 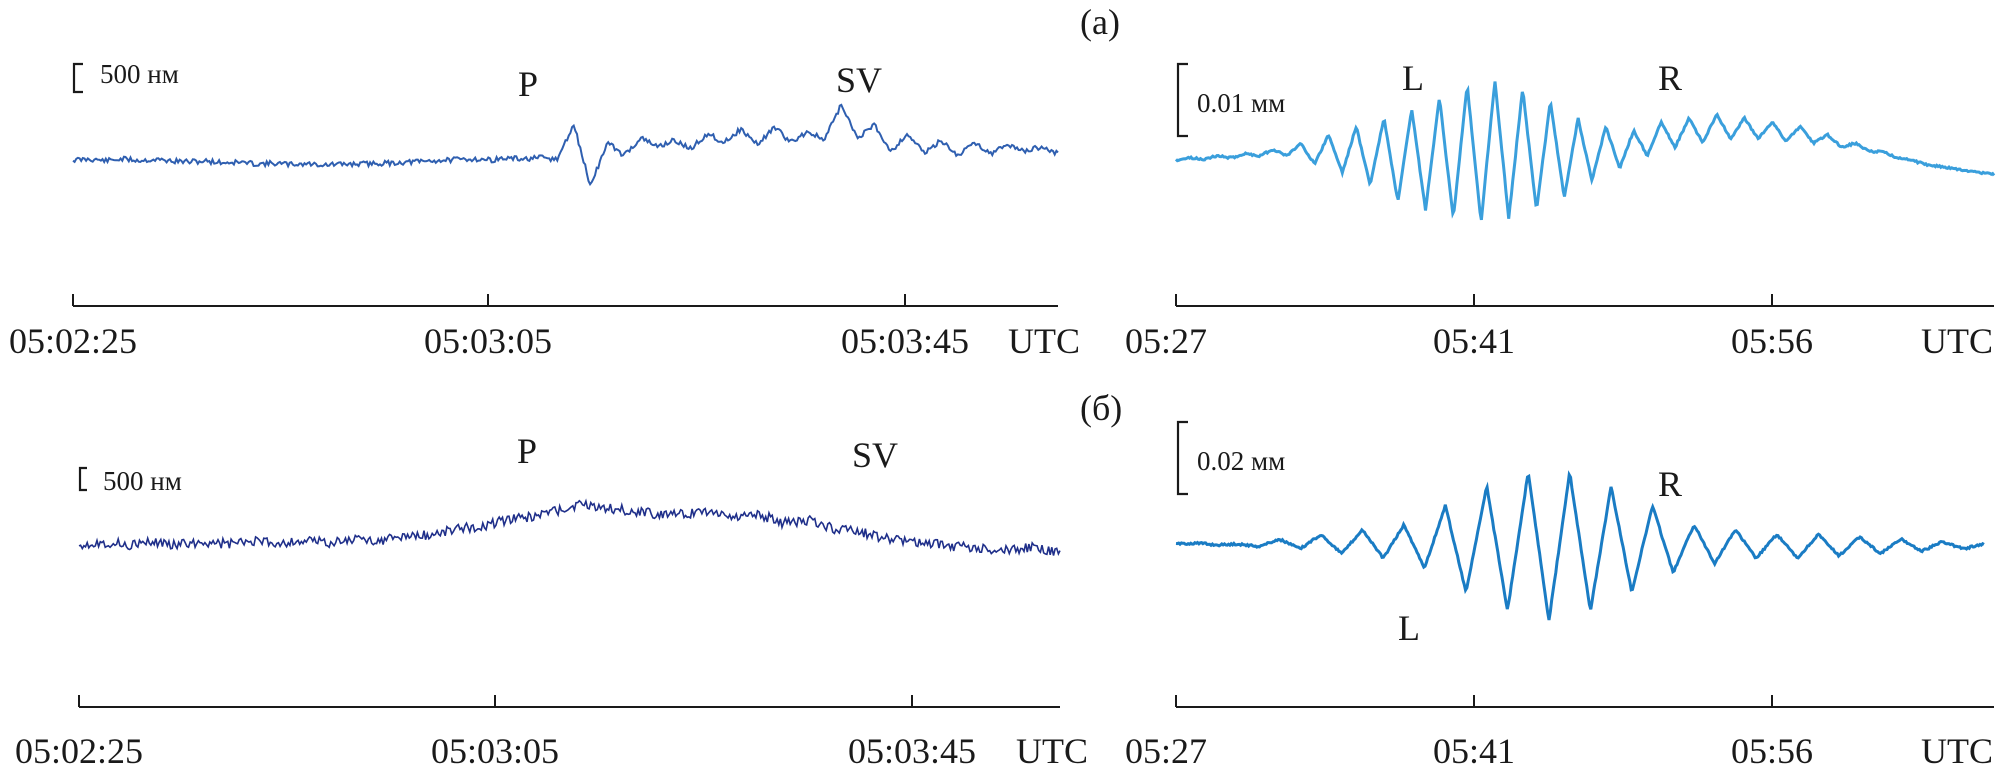 I want to click on scale-bar-b-right, so click(x=1182, y=458).